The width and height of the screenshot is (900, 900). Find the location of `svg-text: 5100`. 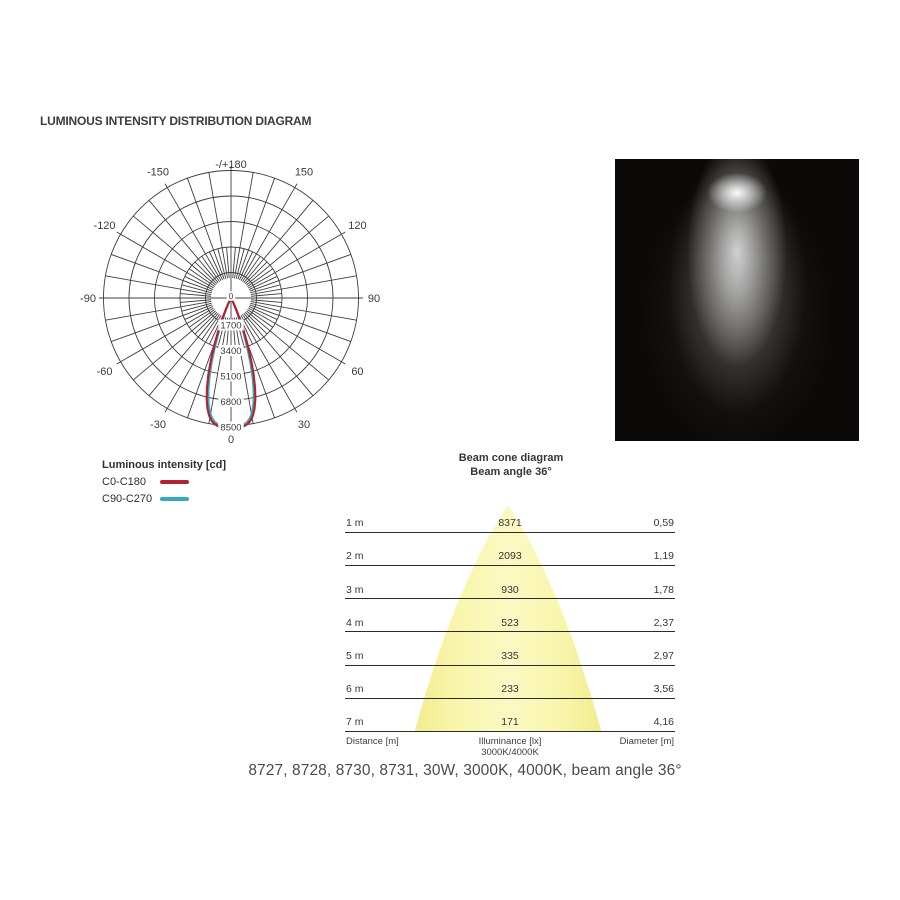

svg-text: 5100 is located at coordinates (230, 376).